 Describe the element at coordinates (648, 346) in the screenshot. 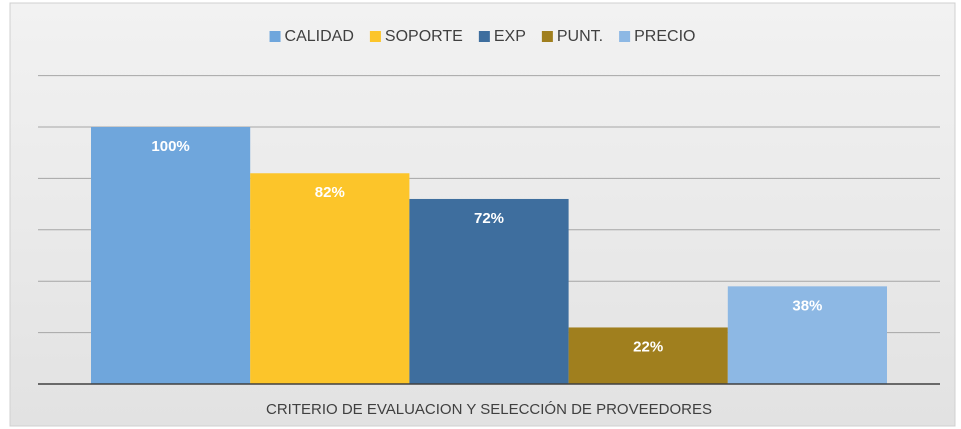

I see `data-label: 22%` at that location.